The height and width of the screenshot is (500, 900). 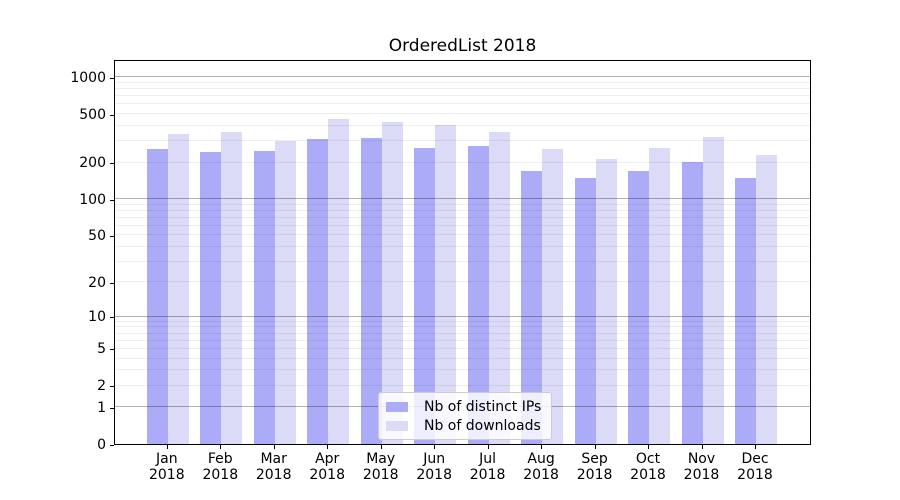 I want to click on legend-item-downloads: Nb of downloads, so click(x=463, y=425).